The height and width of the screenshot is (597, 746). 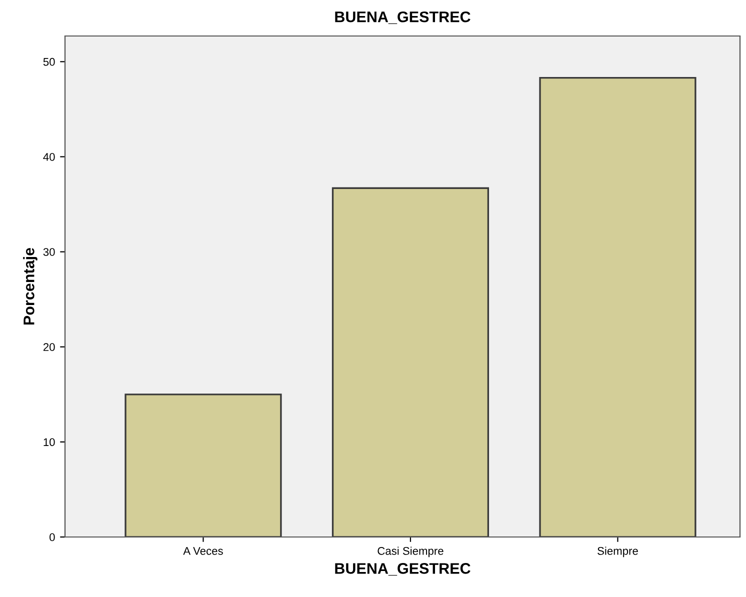 I want to click on y-tick-label: 30, so click(x=49, y=252).